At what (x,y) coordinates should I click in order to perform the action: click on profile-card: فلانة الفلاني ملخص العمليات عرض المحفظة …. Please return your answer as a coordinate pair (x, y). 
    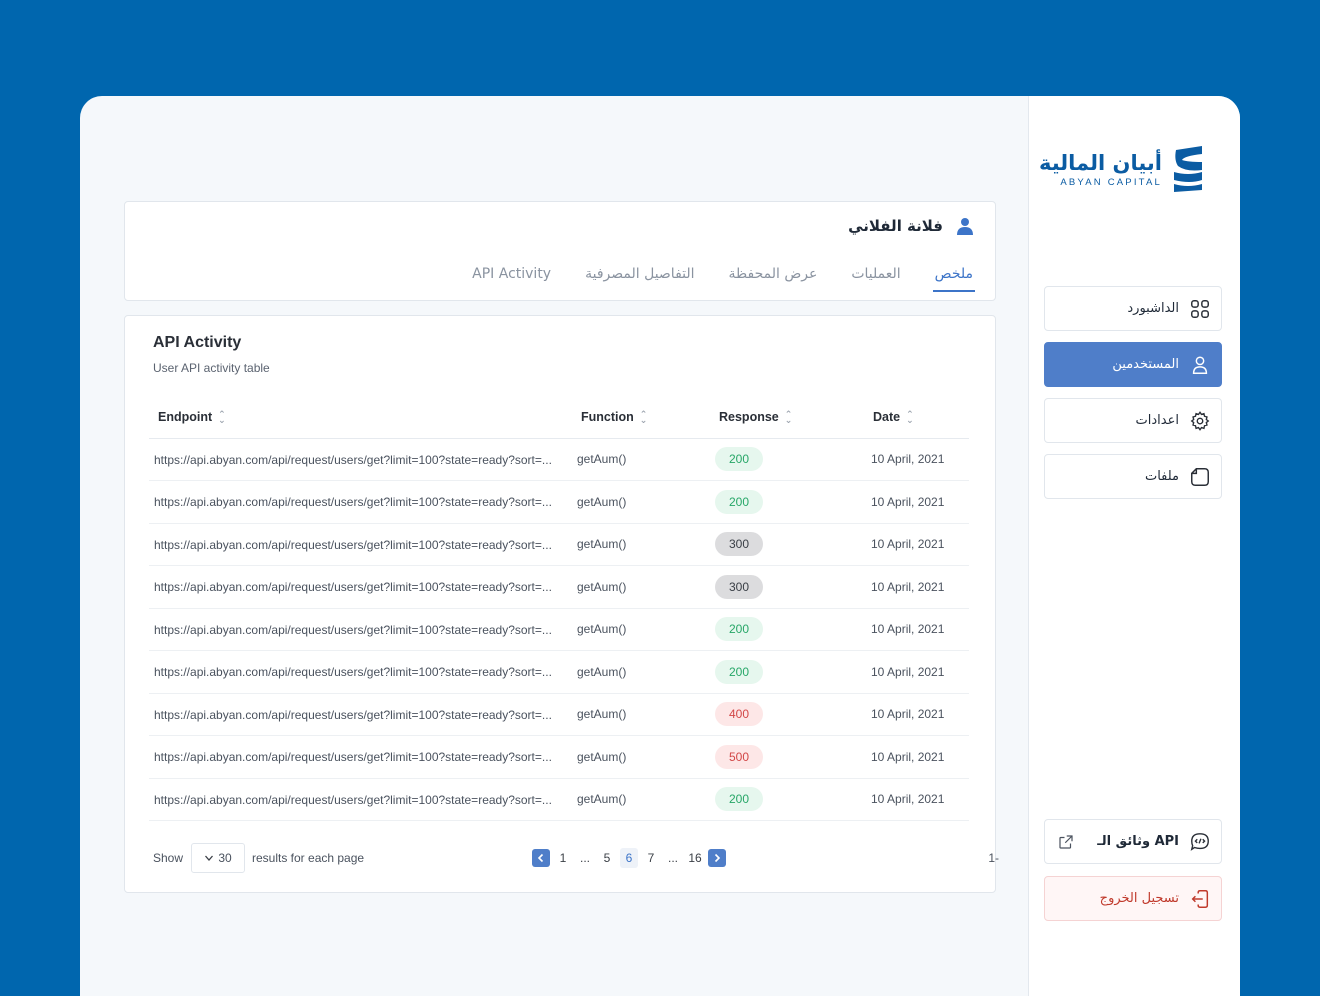
    Looking at the image, I should click on (560, 251).